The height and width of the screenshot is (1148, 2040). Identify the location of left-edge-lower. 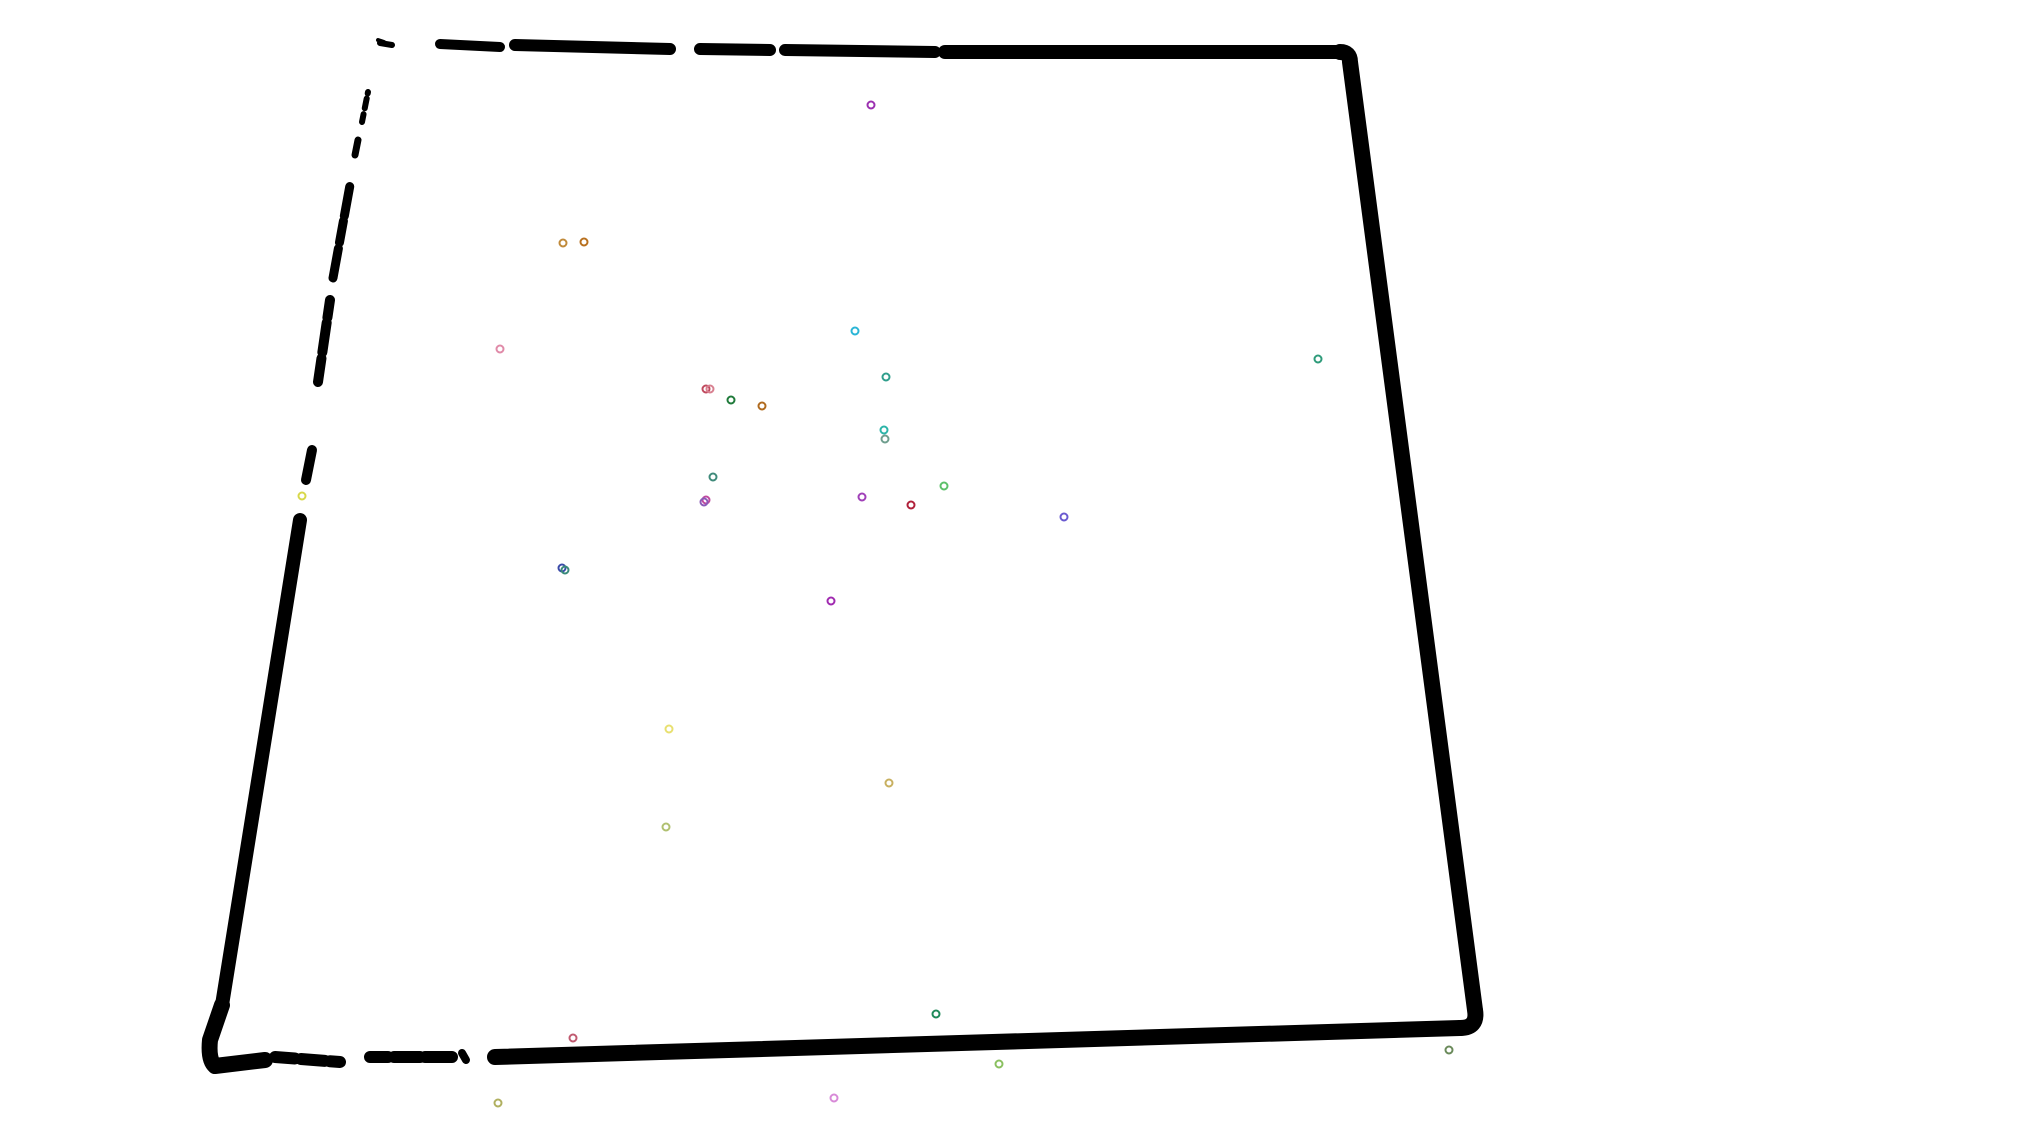
(261, 762).